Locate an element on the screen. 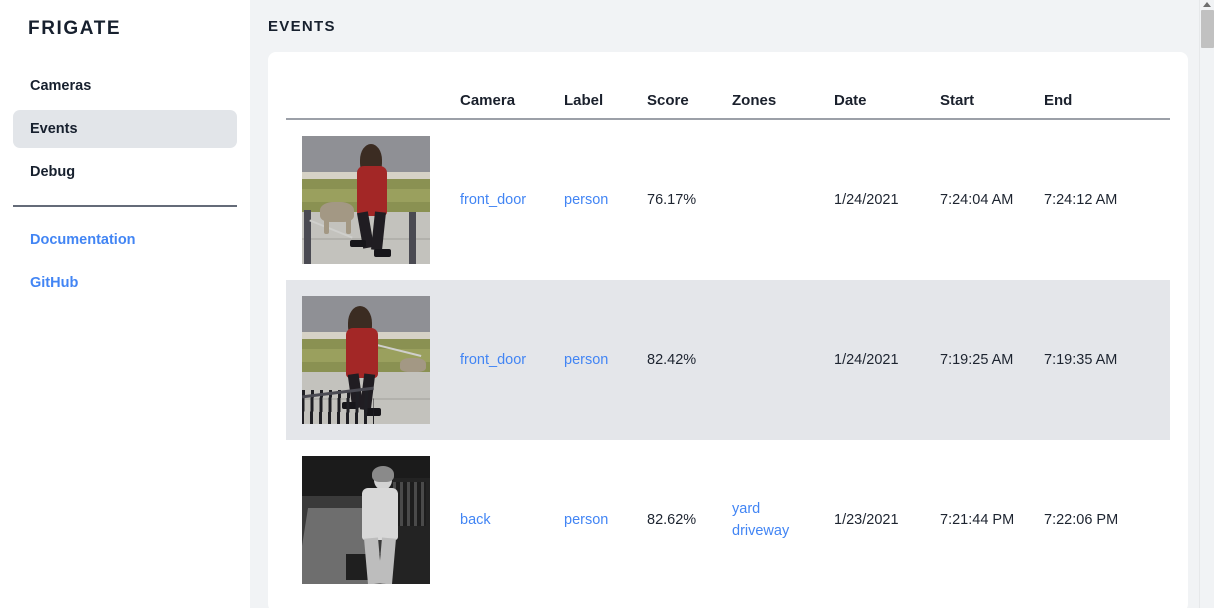 Image resolution: width=1214 pixels, height=608 pixels. event-score: 82.42% is located at coordinates (672, 359).